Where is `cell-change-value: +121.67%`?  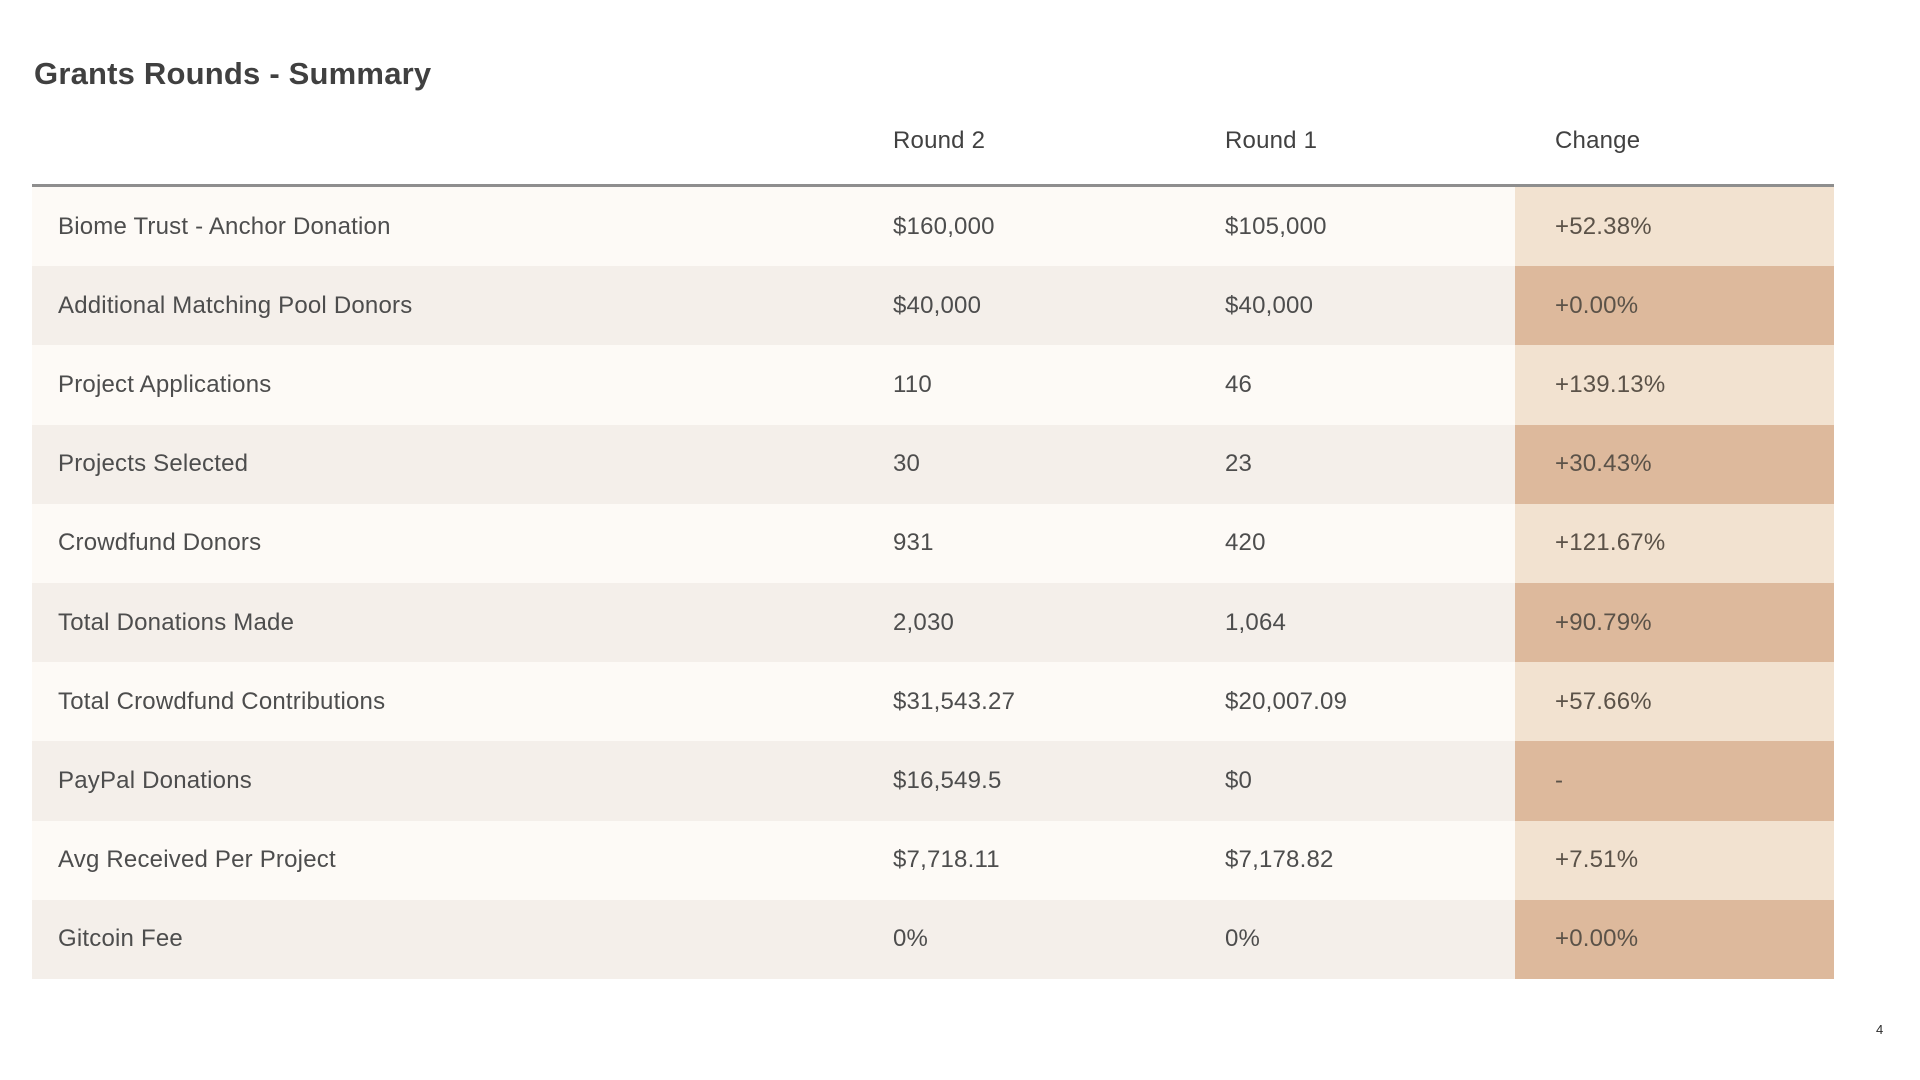
cell-change-value: +121.67% is located at coordinates (1674, 543).